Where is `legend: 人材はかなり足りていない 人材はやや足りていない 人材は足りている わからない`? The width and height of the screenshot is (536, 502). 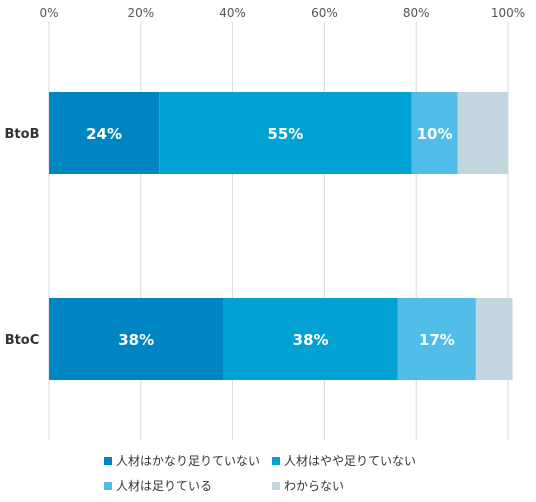 legend: 人材はかなり足りていない 人材はやや足りていない 人材は足りている わからない is located at coordinates (274, 473).